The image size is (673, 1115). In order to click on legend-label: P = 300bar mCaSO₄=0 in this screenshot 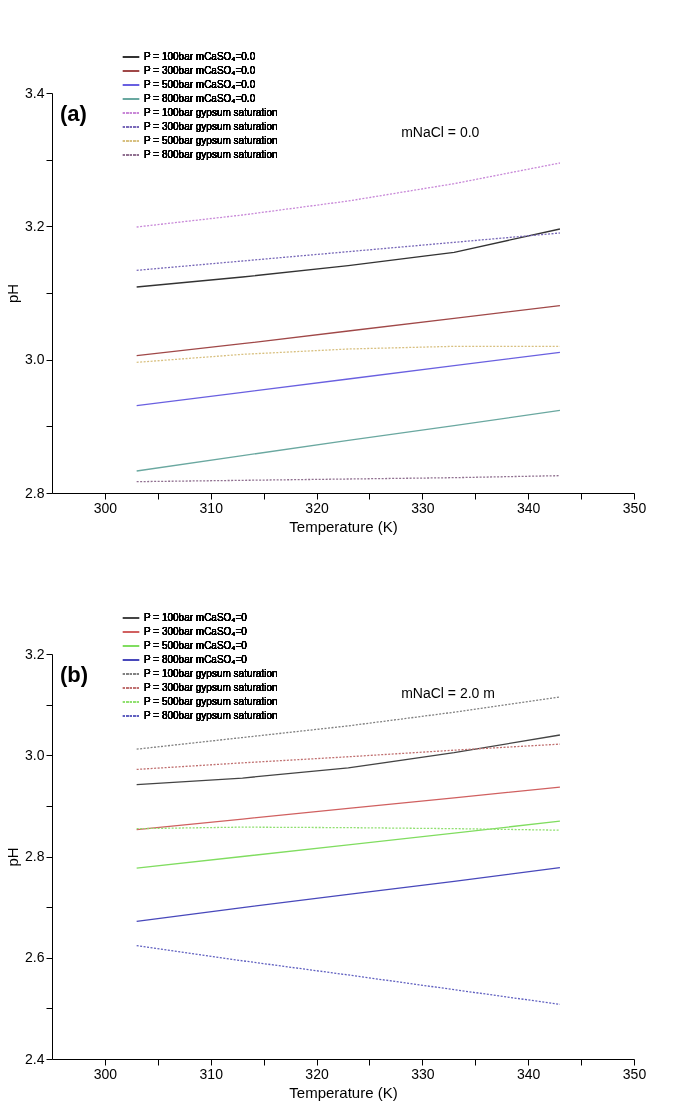, I will do `click(196, 631)`.